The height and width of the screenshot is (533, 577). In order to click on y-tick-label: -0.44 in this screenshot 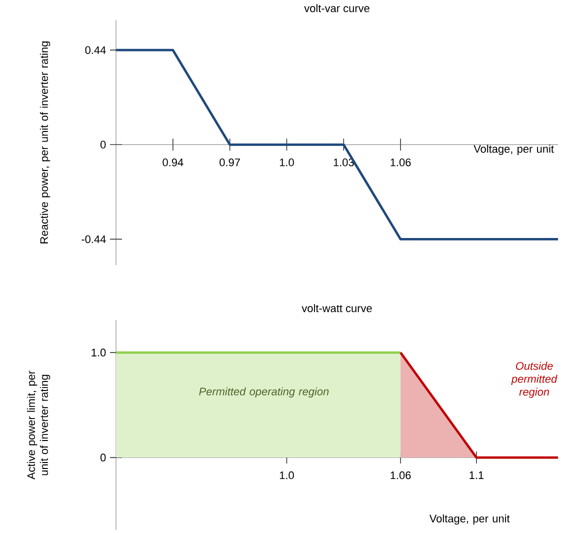, I will do `click(94, 239)`.